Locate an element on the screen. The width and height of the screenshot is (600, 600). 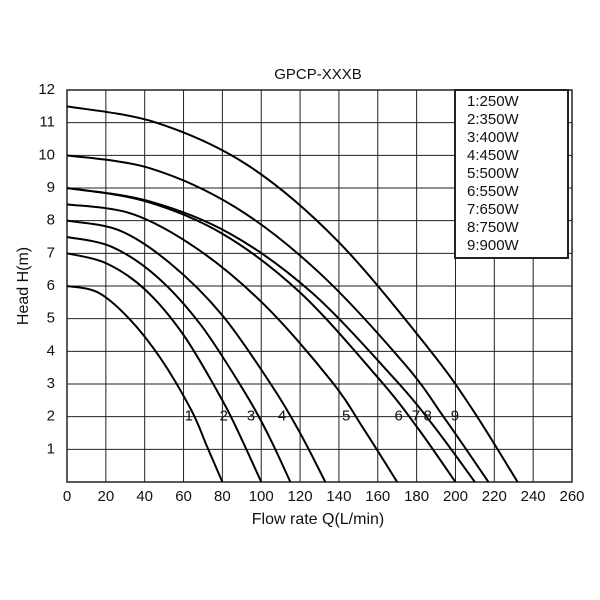
x-tick-label: 120 is located at coordinates (300, 496).